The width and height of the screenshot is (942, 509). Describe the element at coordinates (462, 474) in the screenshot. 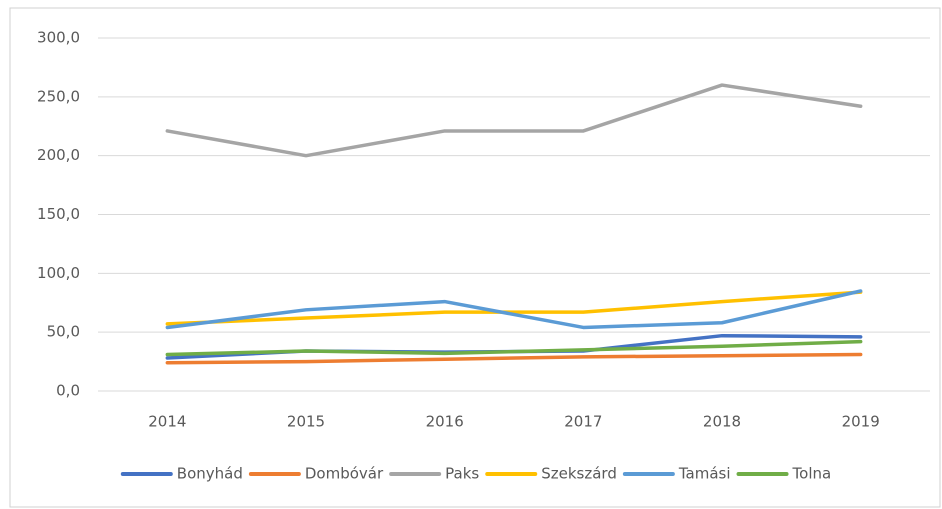

I see `legend-label: Paks` at that location.